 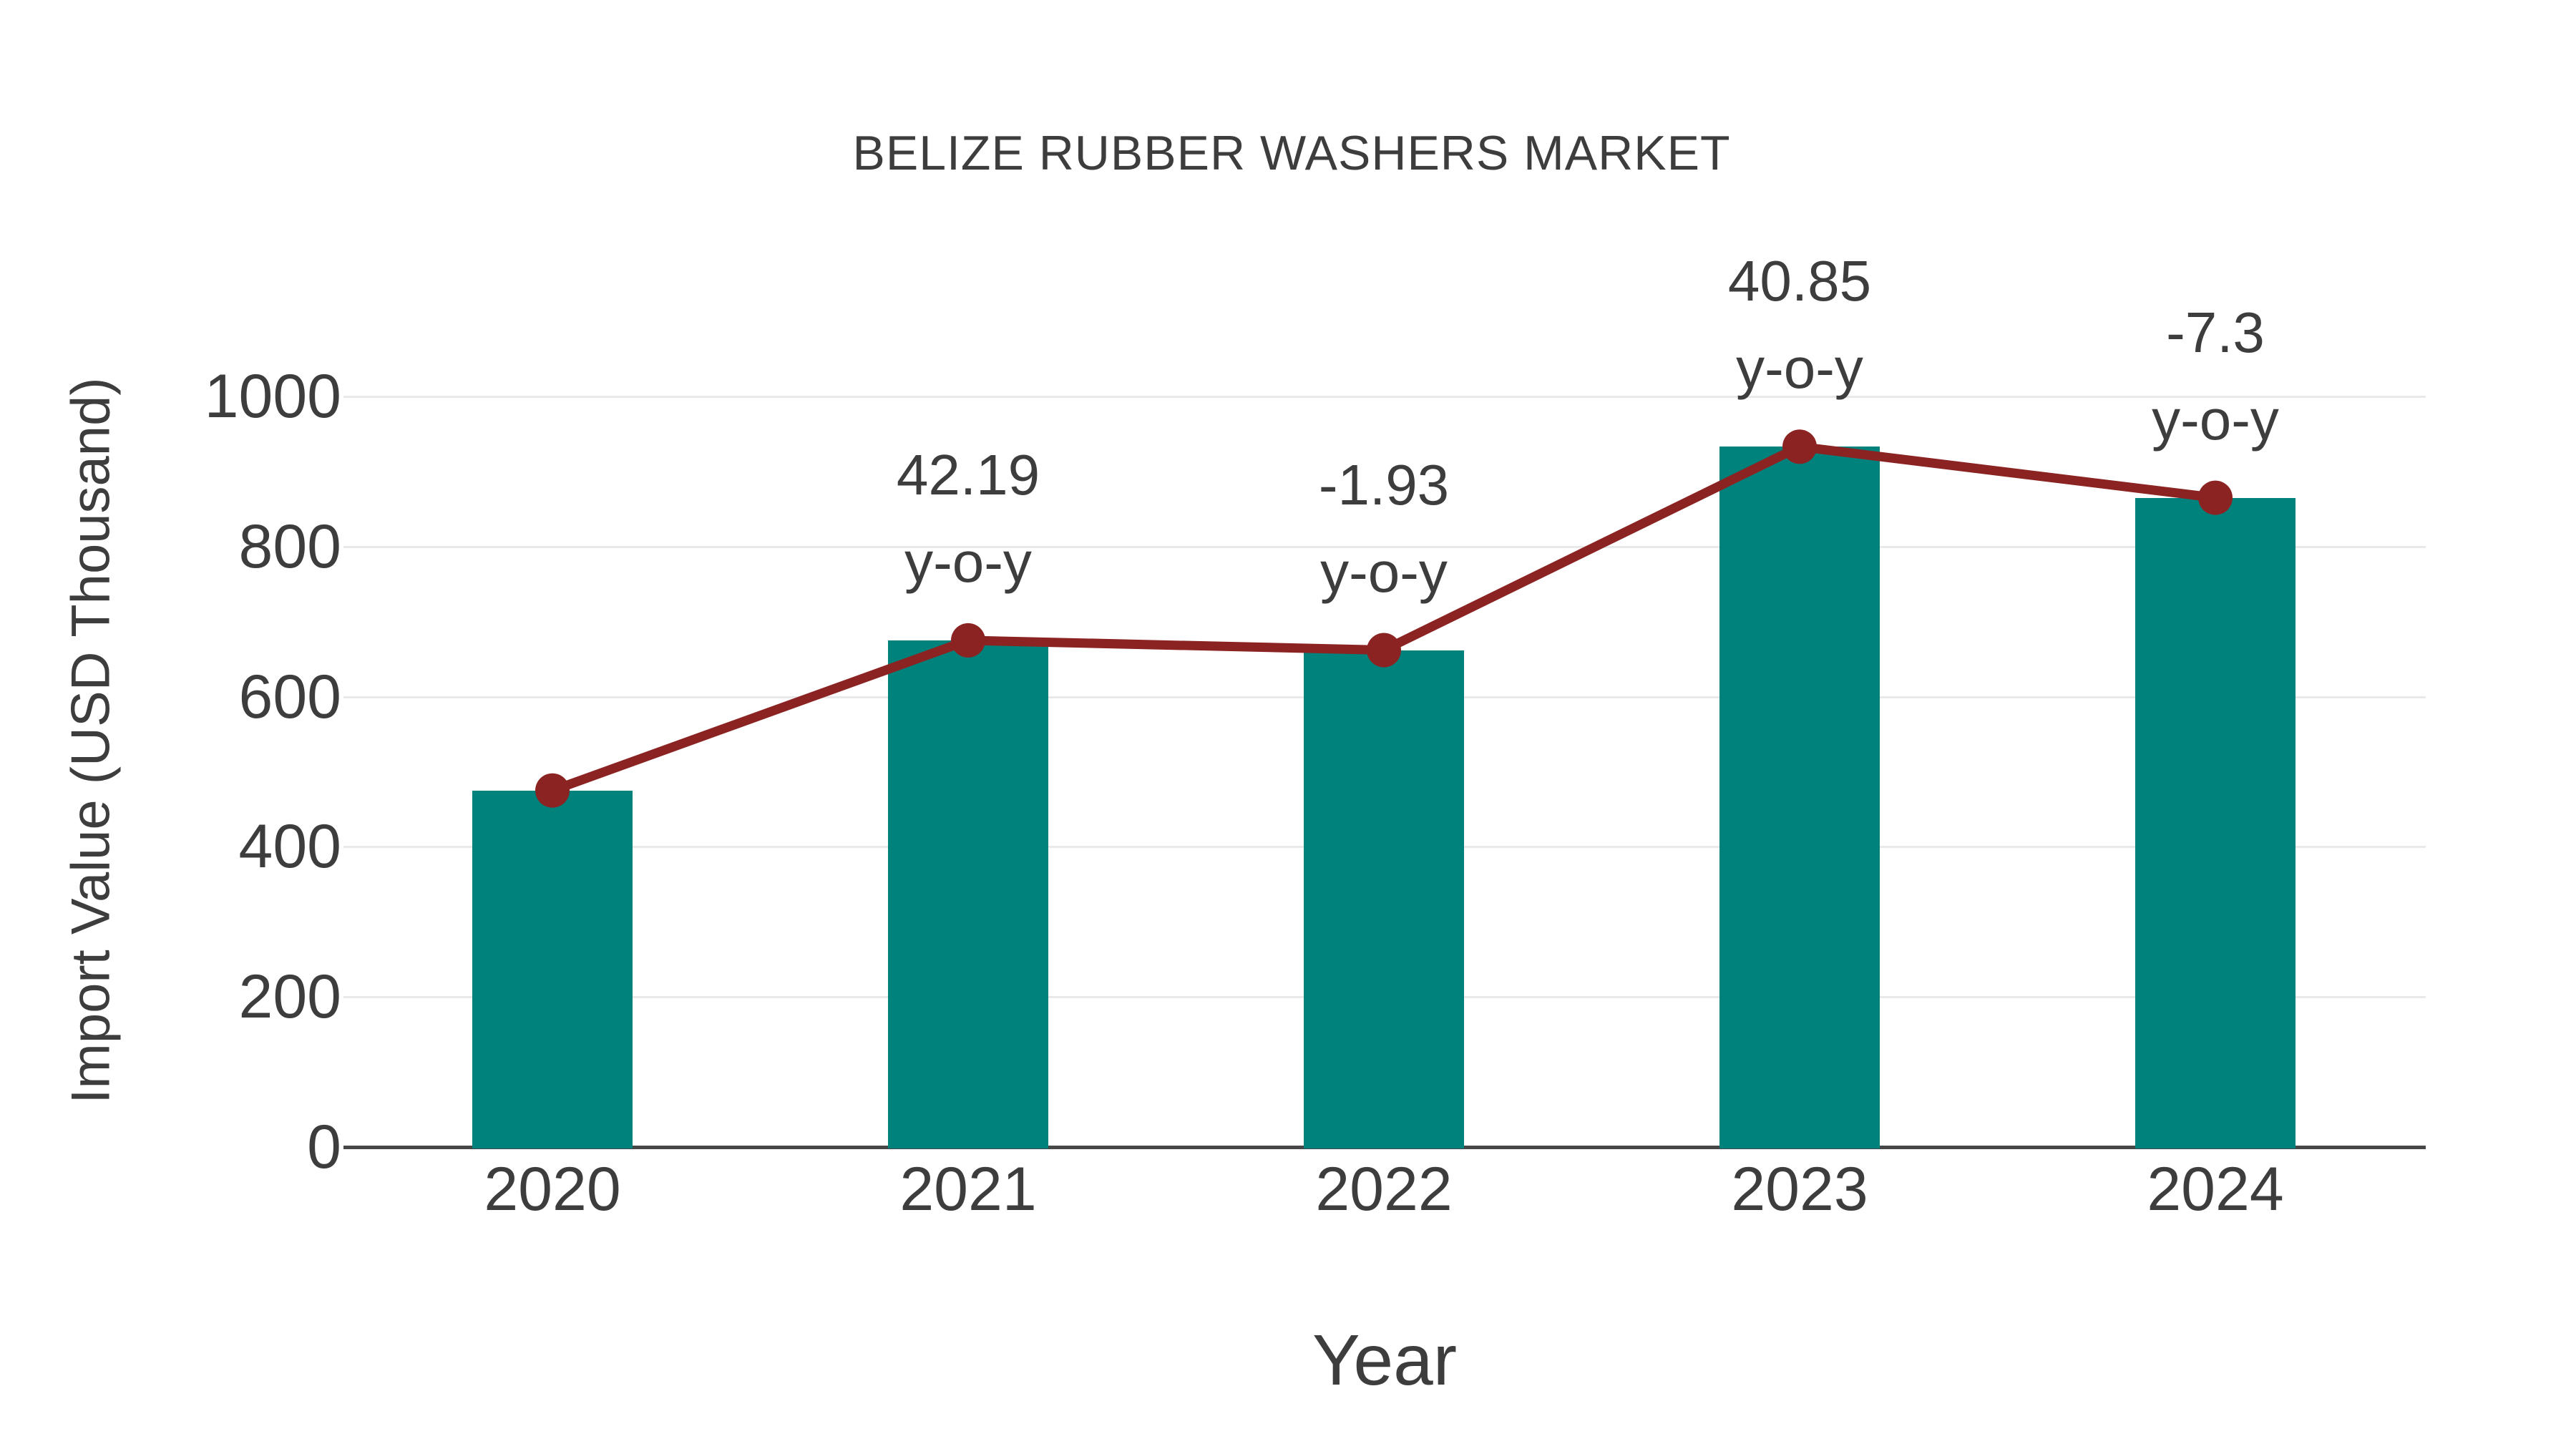 I want to click on yoy-value-2023: 40.85, so click(x=1799, y=281).